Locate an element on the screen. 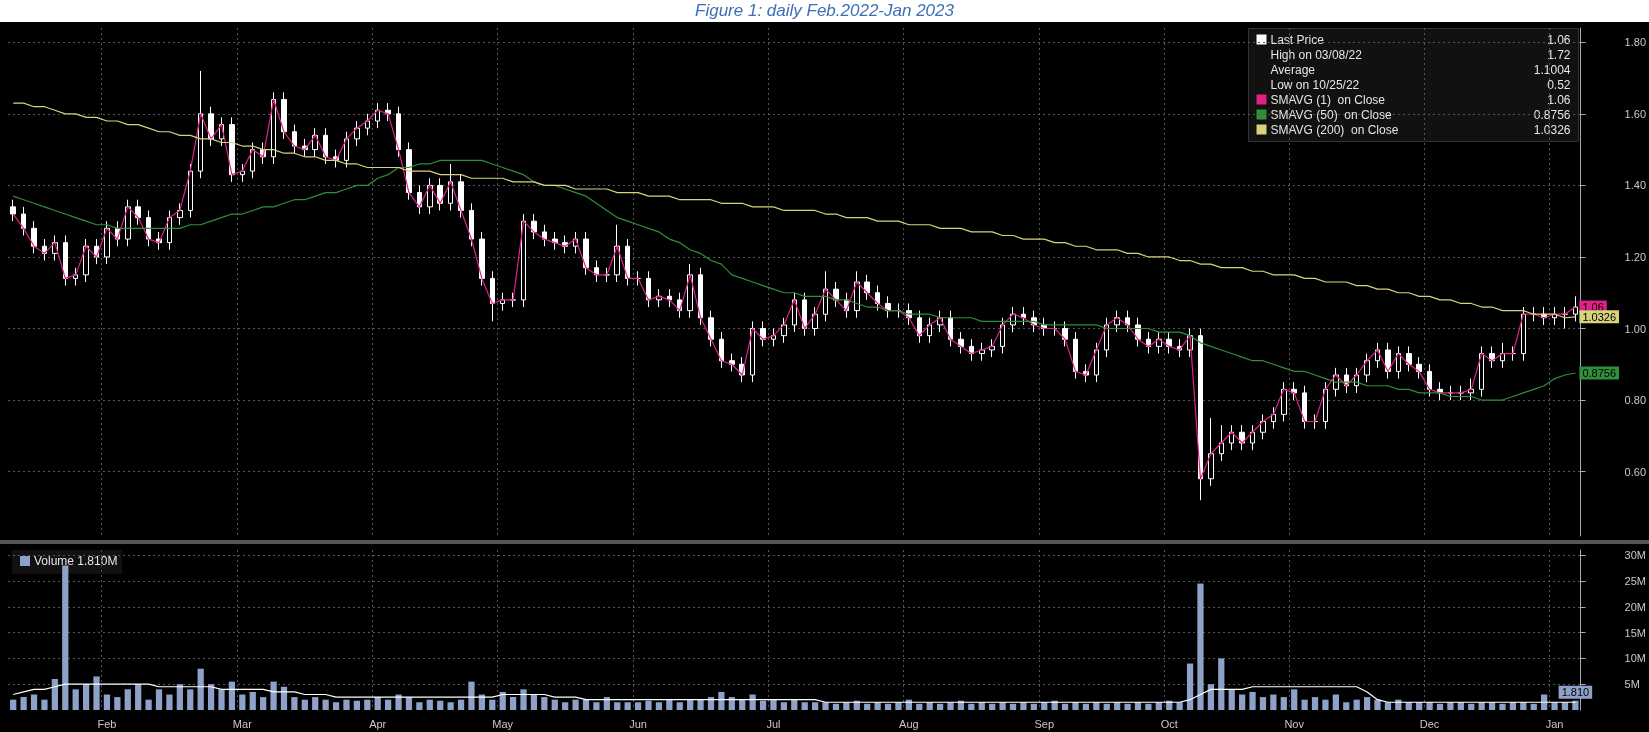  y-tick-label: 1.80 is located at coordinates (1635, 42).